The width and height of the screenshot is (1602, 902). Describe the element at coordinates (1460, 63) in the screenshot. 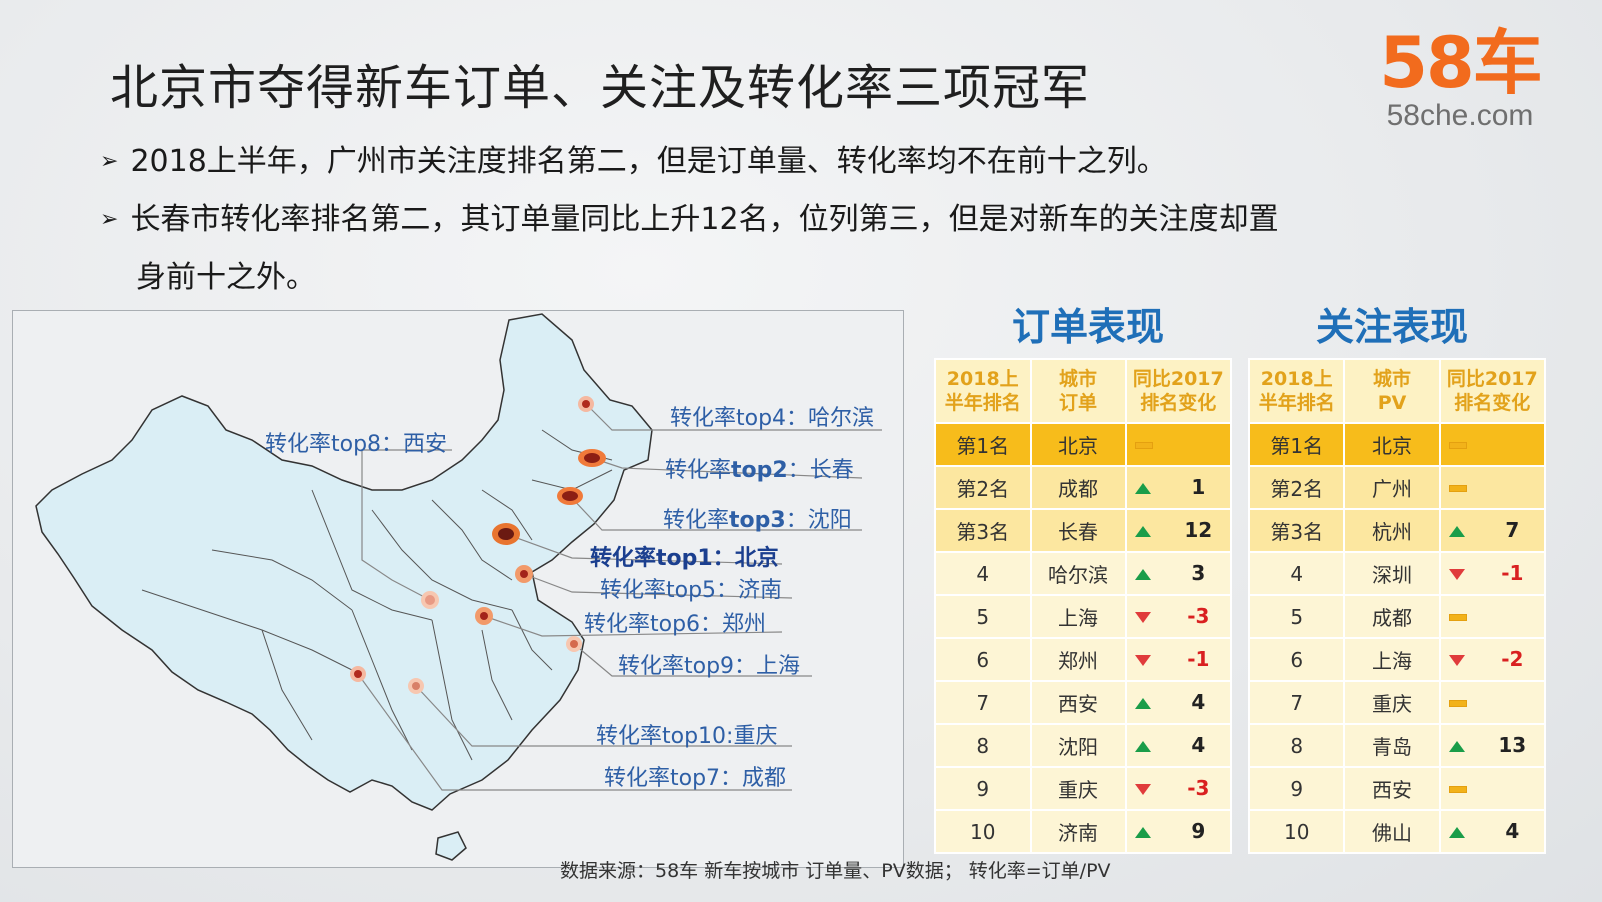

I see `logo-main: 58车` at that location.